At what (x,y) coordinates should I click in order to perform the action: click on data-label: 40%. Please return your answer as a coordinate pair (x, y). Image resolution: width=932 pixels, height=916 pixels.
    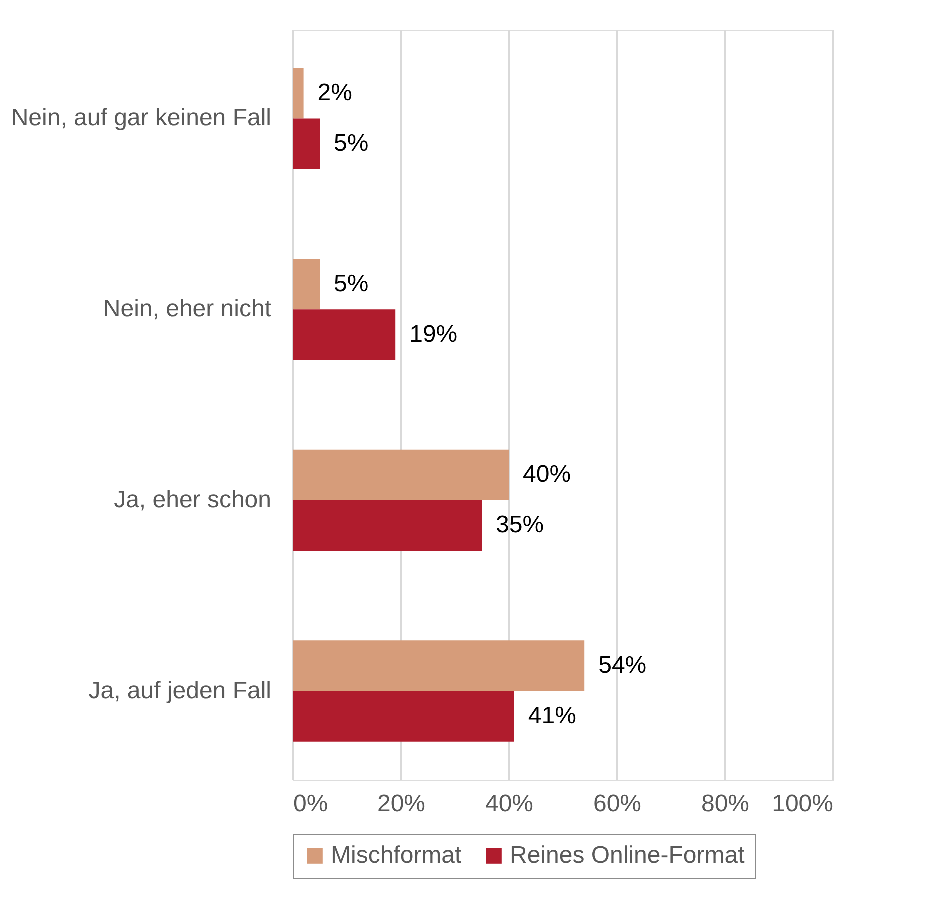
    Looking at the image, I should click on (547, 474).